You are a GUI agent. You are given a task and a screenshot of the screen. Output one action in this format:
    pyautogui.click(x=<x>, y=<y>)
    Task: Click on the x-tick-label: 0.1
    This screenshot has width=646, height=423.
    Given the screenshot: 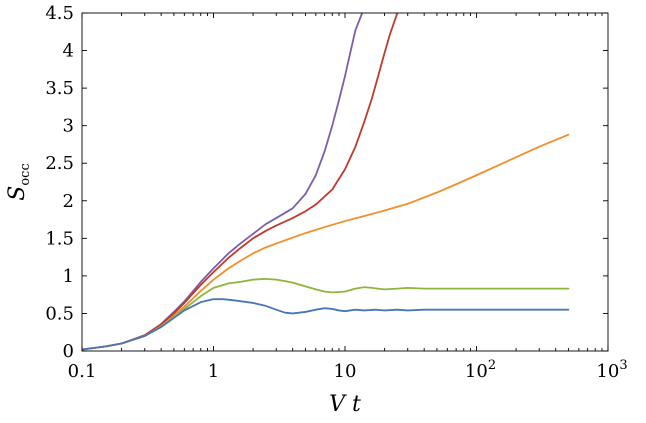 What is the action you would take?
    pyautogui.click(x=82, y=371)
    